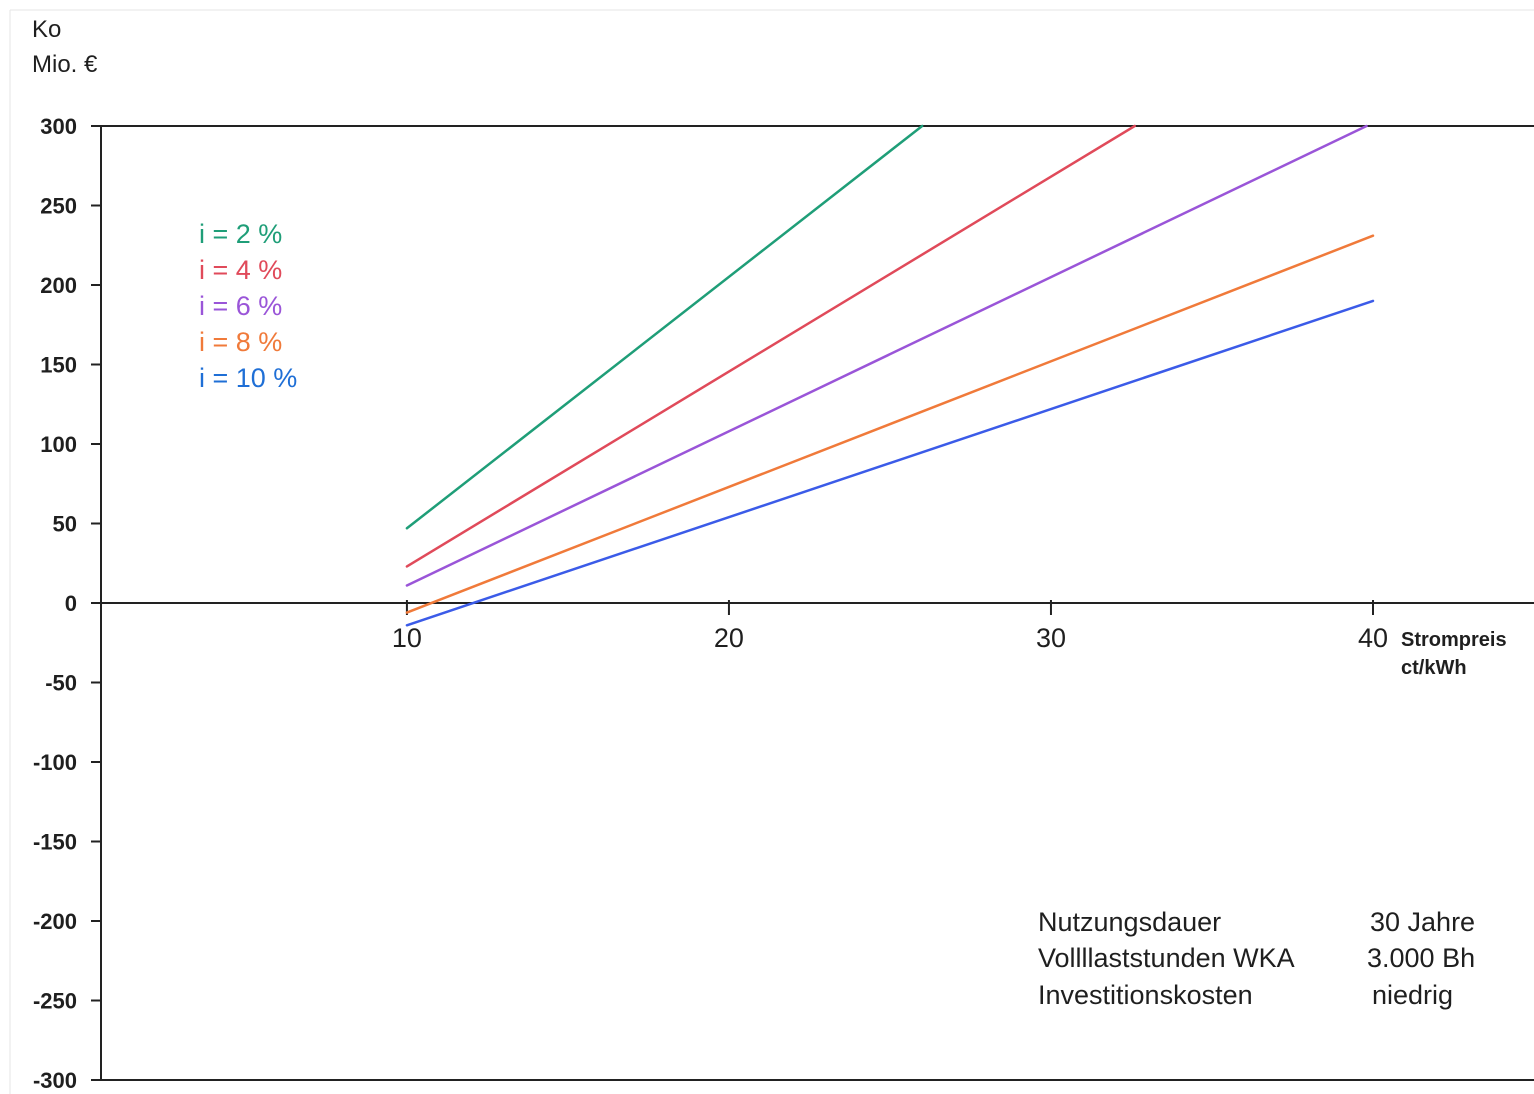 The image size is (1534, 1094). I want to click on y-tick-label: 150, so click(58, 365).